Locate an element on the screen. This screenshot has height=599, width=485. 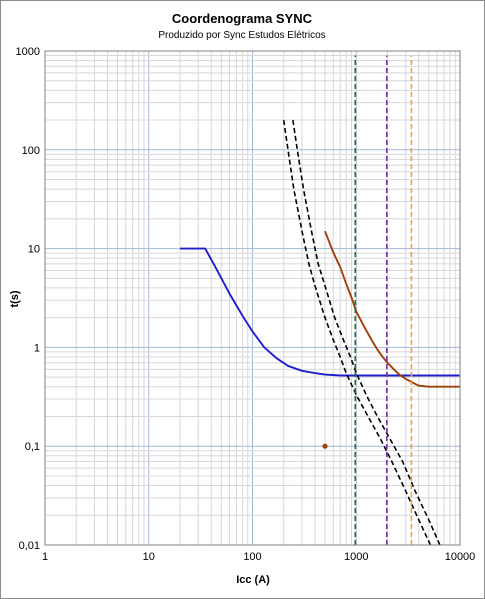
chart-subtitle: Produzido por Sync Estudos Elétricos is located at coordinates (241, 35).